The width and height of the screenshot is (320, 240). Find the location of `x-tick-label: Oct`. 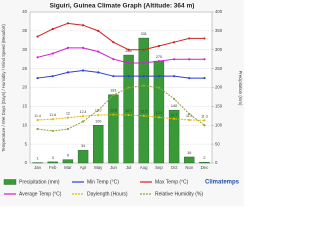

x-tick-label: Oct is located at coordinates (174, 167).